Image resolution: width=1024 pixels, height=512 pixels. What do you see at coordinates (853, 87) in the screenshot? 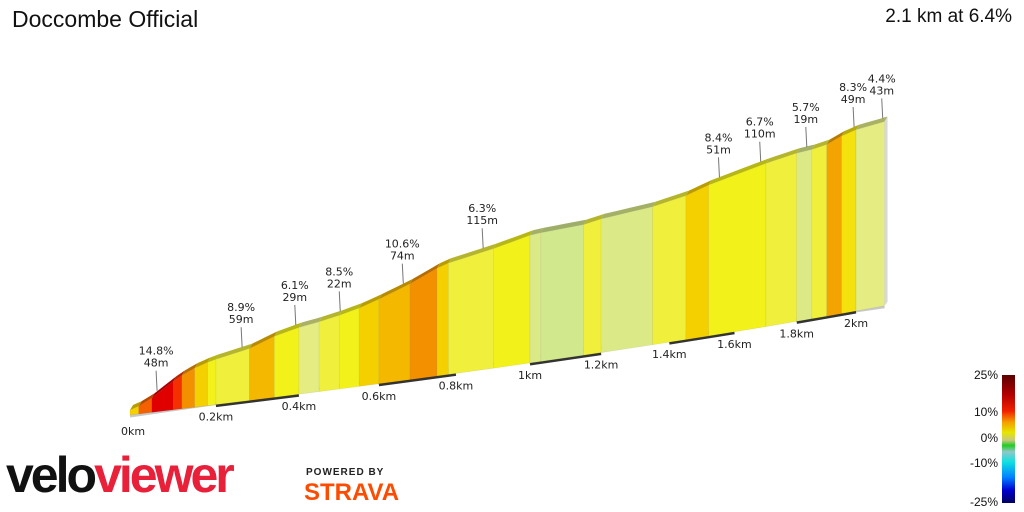
I see `annotation-grade: 8.3%` at bounding box center [853, 87].